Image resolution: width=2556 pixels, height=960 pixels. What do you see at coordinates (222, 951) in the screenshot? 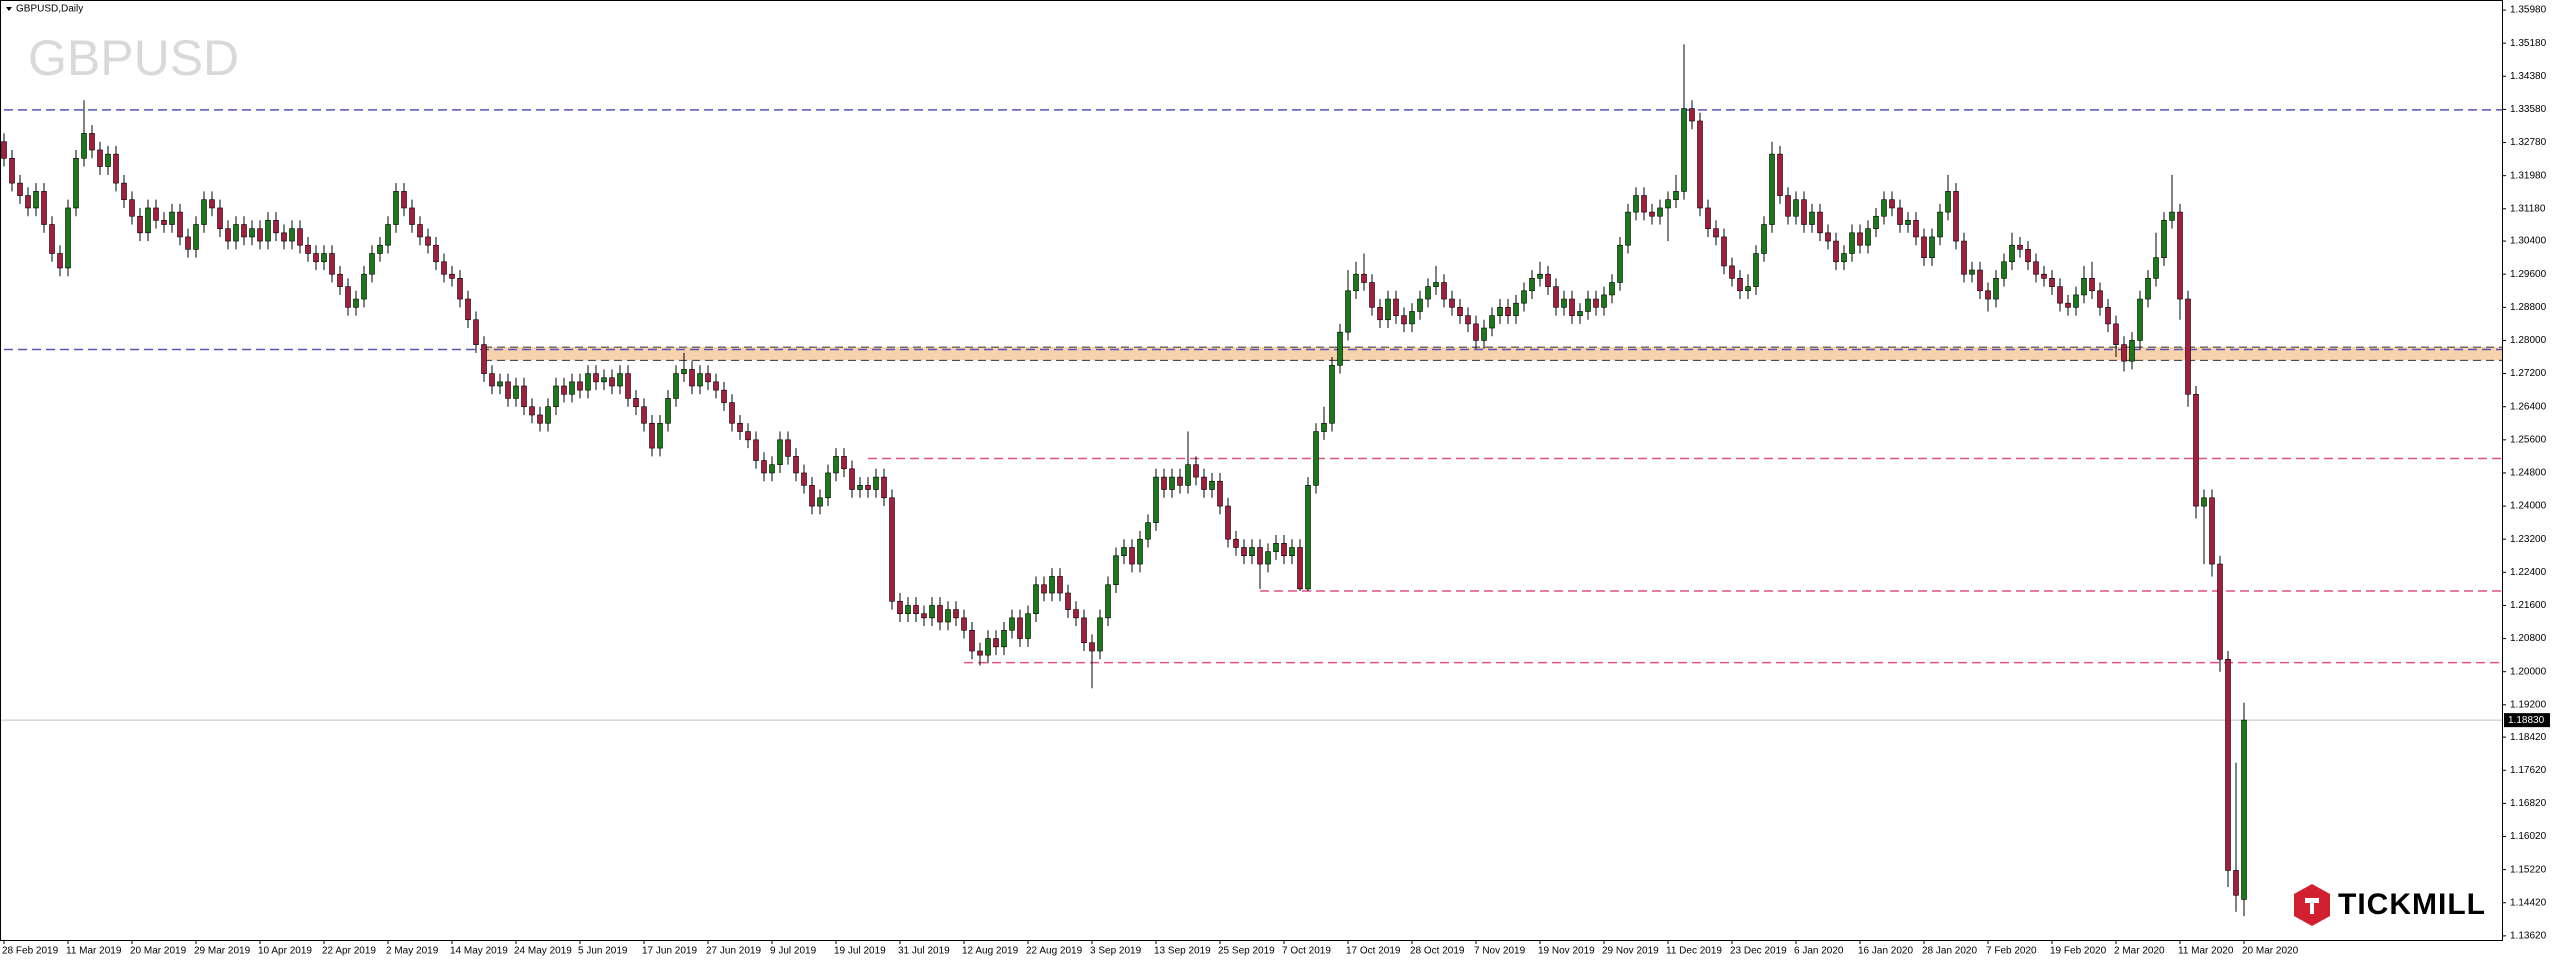
I see `x-tick-label: 29 Mar 2019` at bounding box center [222, 951].